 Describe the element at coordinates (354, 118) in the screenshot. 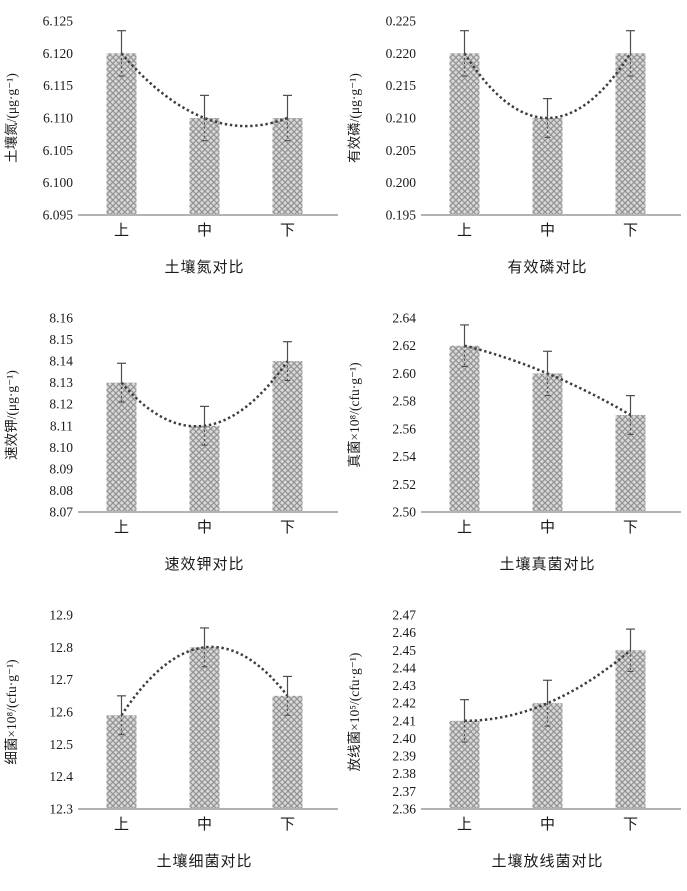

I see `y-axis-label: 有效磷/(μg·g⁻¹)` at that location.